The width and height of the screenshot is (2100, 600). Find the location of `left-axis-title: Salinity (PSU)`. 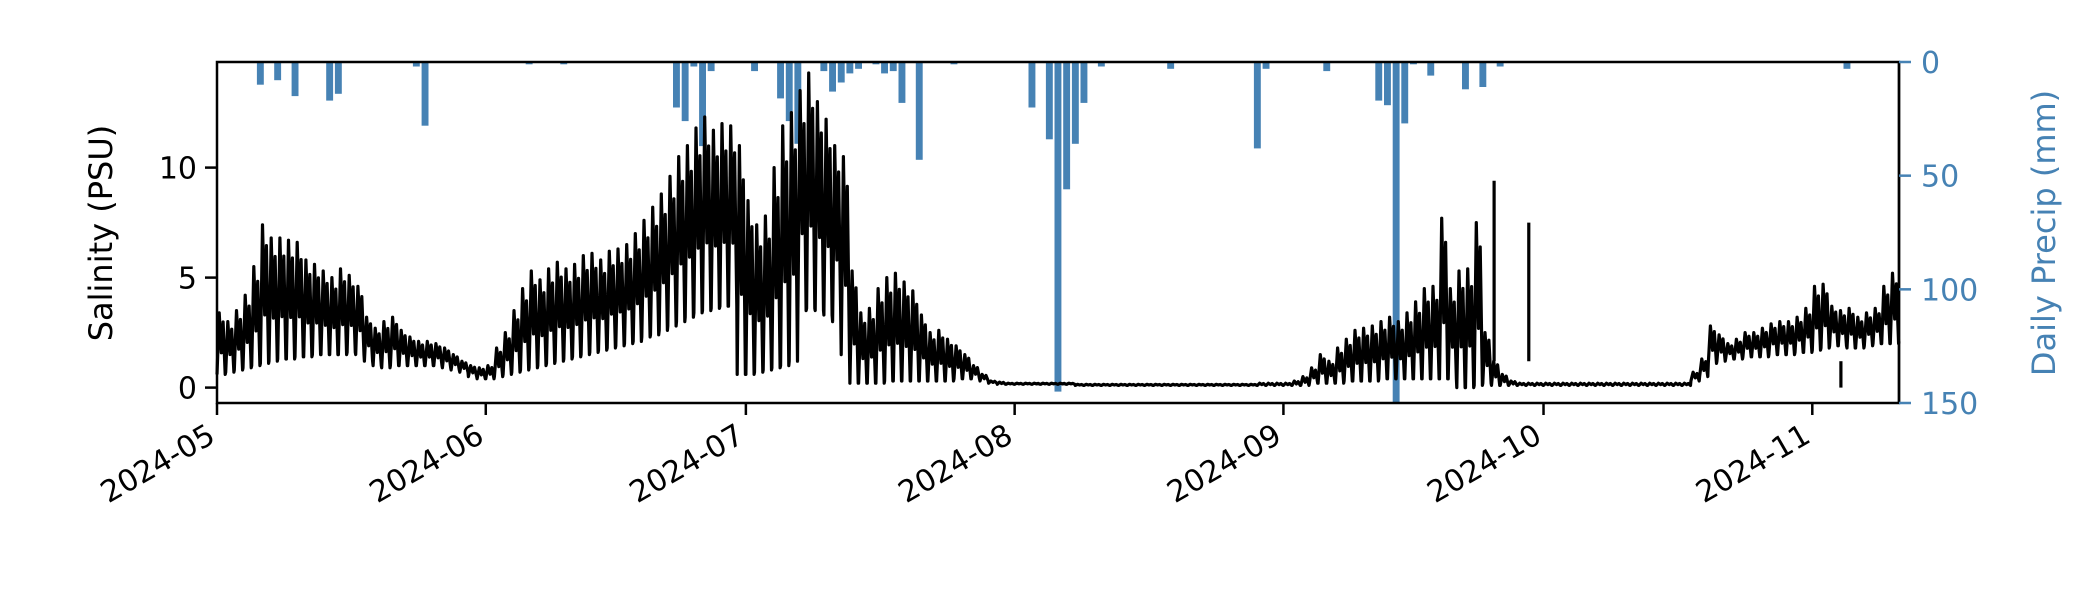

left-axis-title: Salinity (PSU) is located at coordinates (101, 233).